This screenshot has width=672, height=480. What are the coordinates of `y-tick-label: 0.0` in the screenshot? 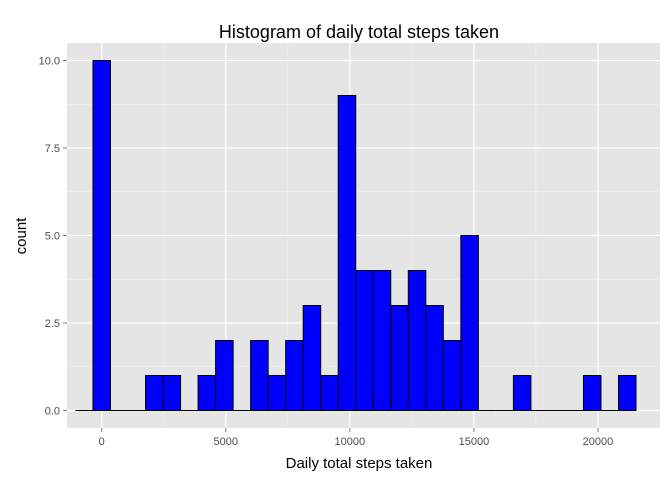 It's located at (52, 412).